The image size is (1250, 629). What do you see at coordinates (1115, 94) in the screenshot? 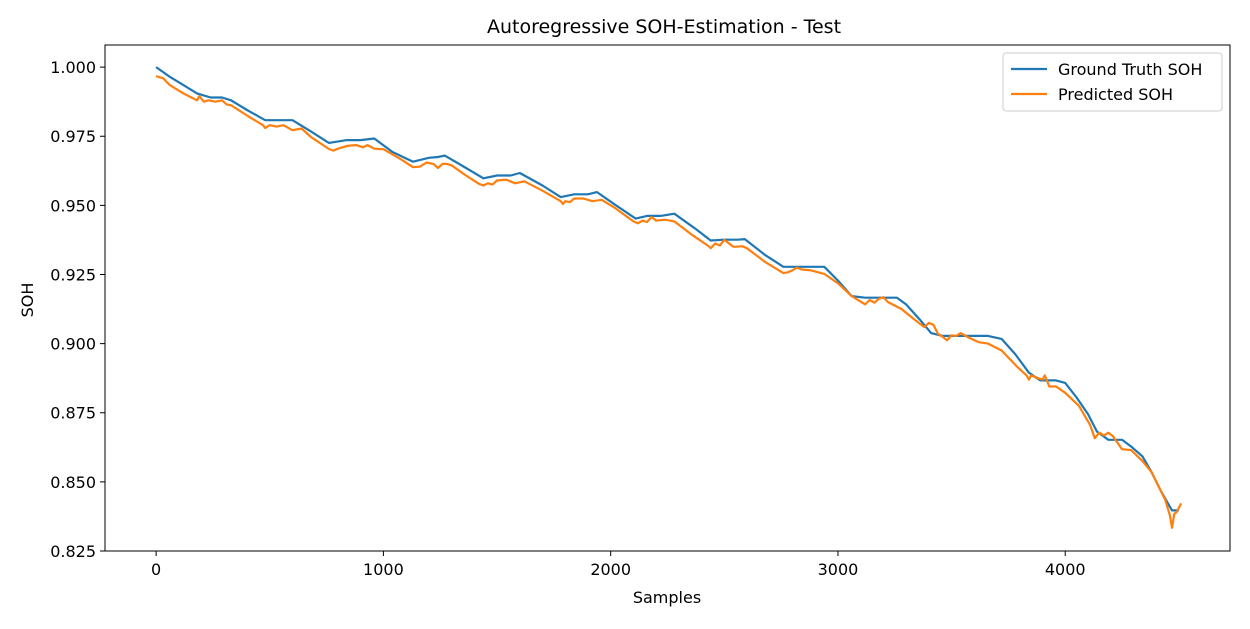
I see `legend-label-predicted: Predicted SOH` at bounding box center [1115, 94].